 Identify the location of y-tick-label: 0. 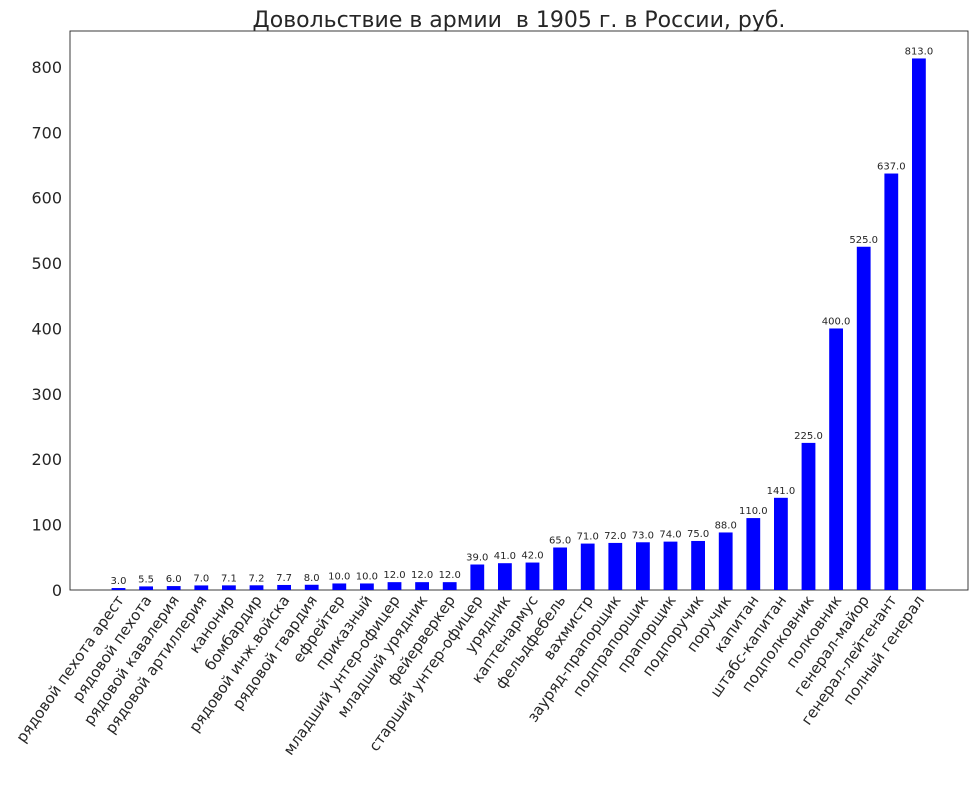
(57, 590).